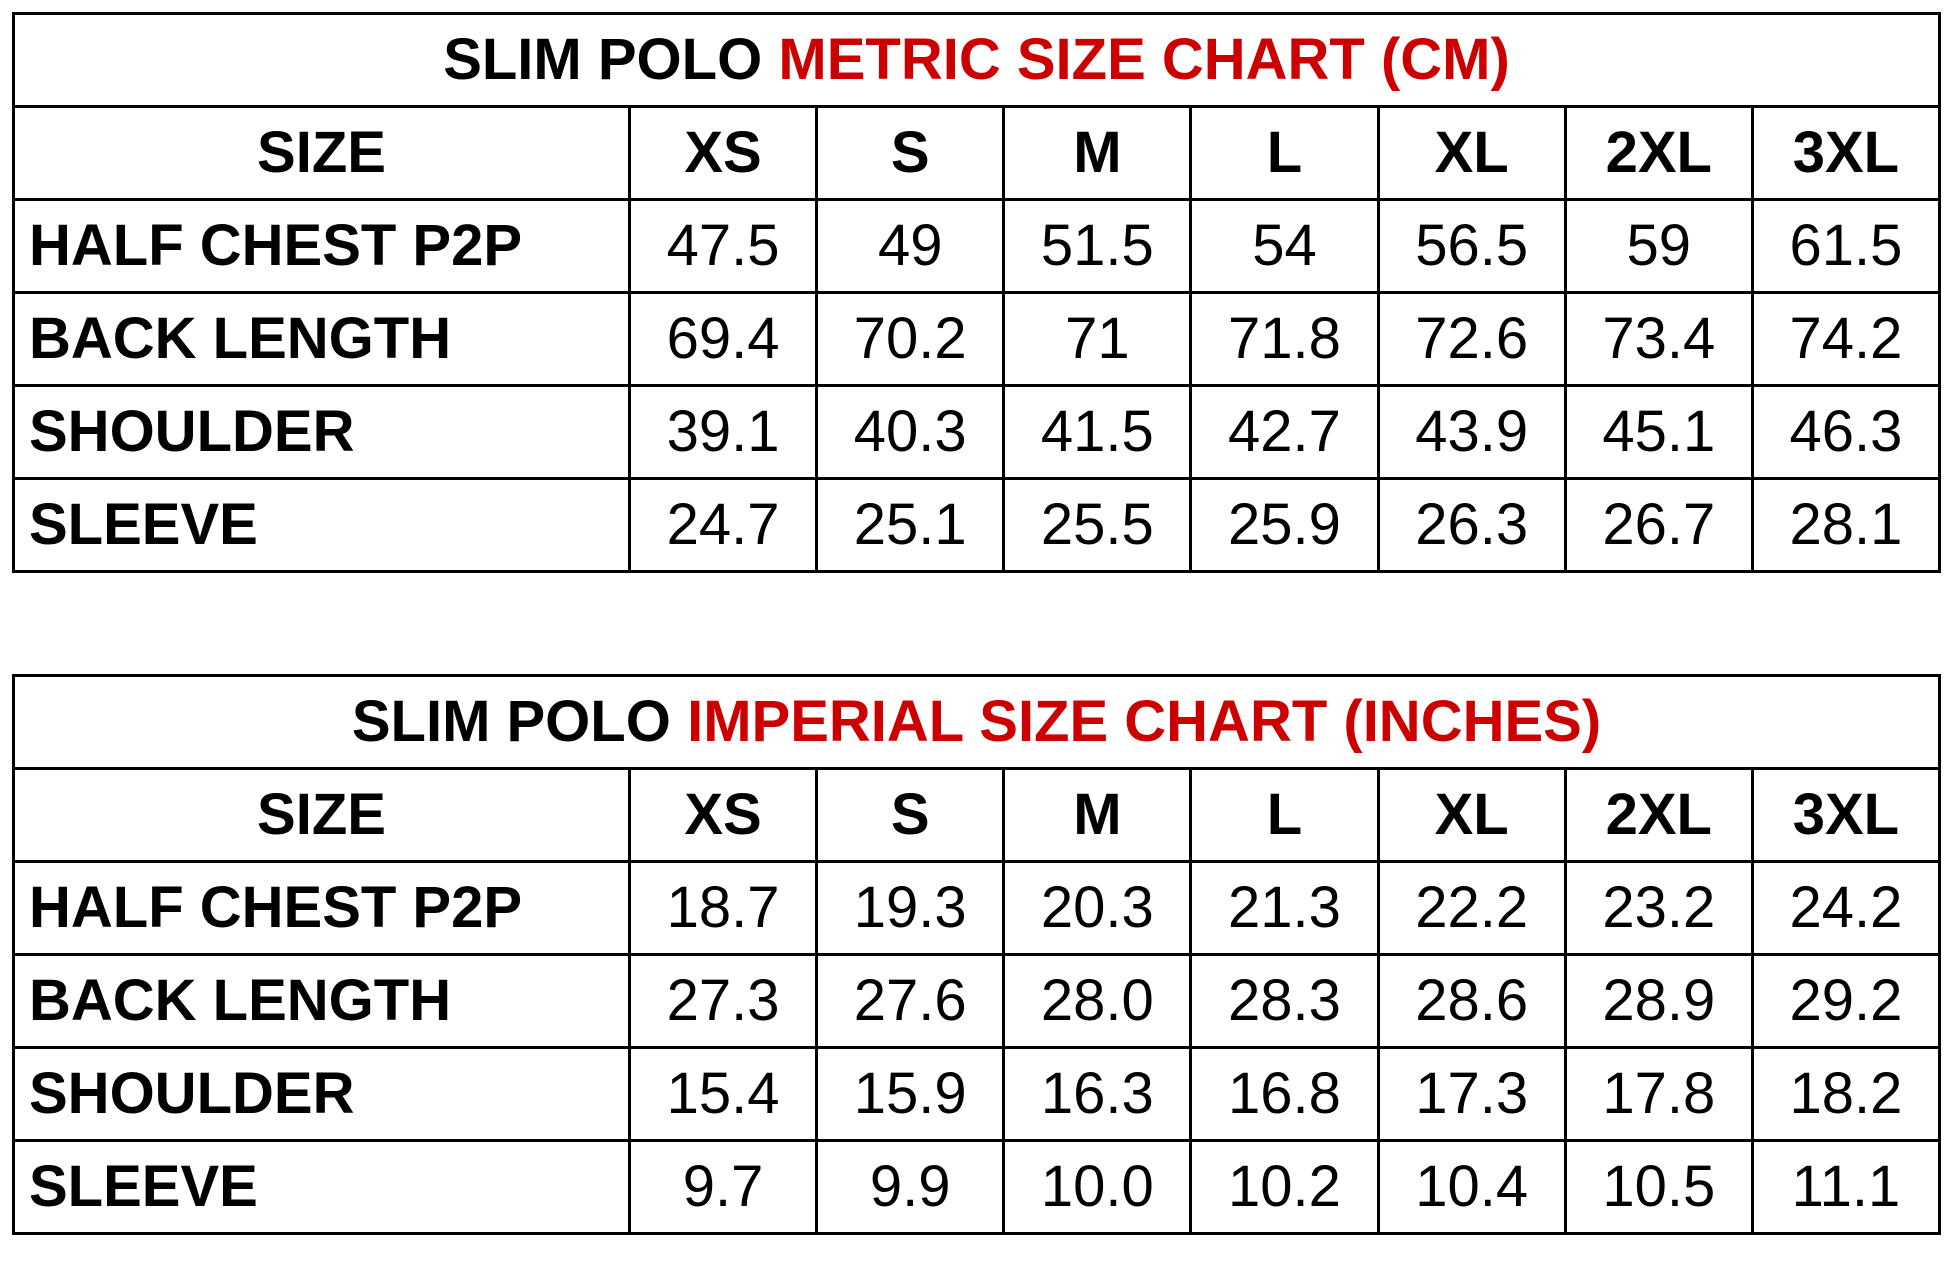 This screenshot has height=1268, width=1956. Describe the element at coordinates (1284, 1094) in the screenshot. I see `cell: 16.8` at that location.